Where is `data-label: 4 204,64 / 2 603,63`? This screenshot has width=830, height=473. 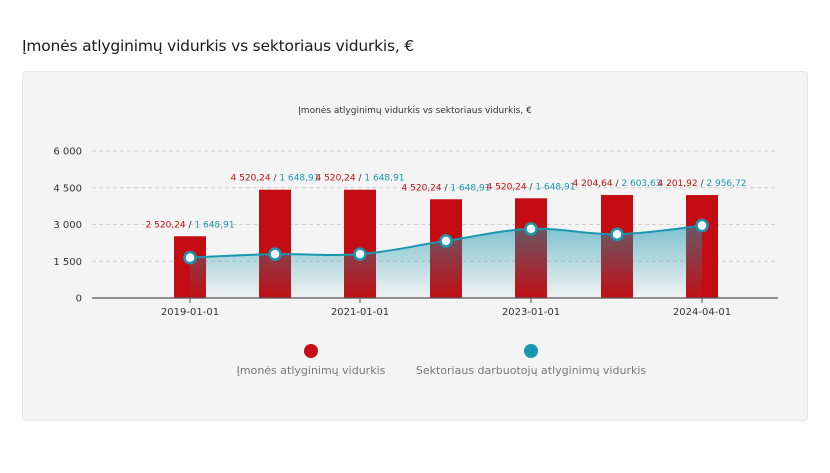 data-label: 4 204,64 / 2 603,63 is located at coordinates (617, 184).